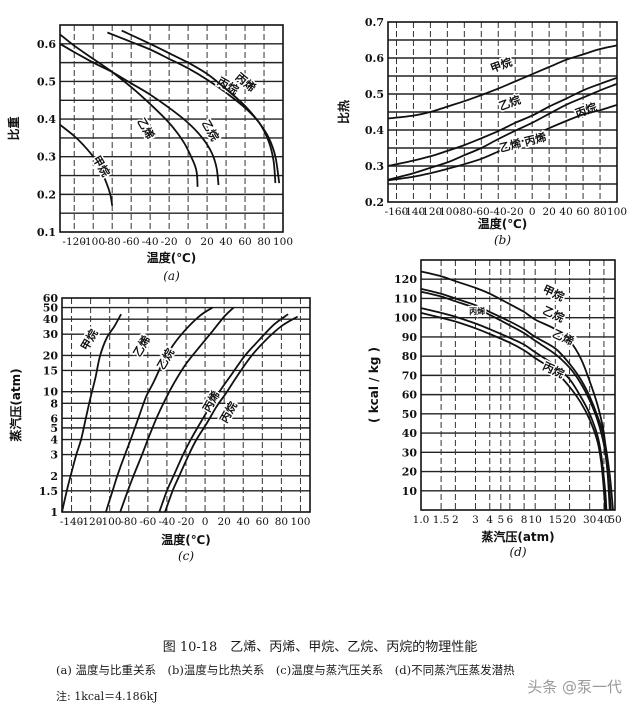 This screenshot has width=640, height=712. Describe the element at coordinates (475, 520) in the screenshot. I see `x-tick-label: 3` at that location.